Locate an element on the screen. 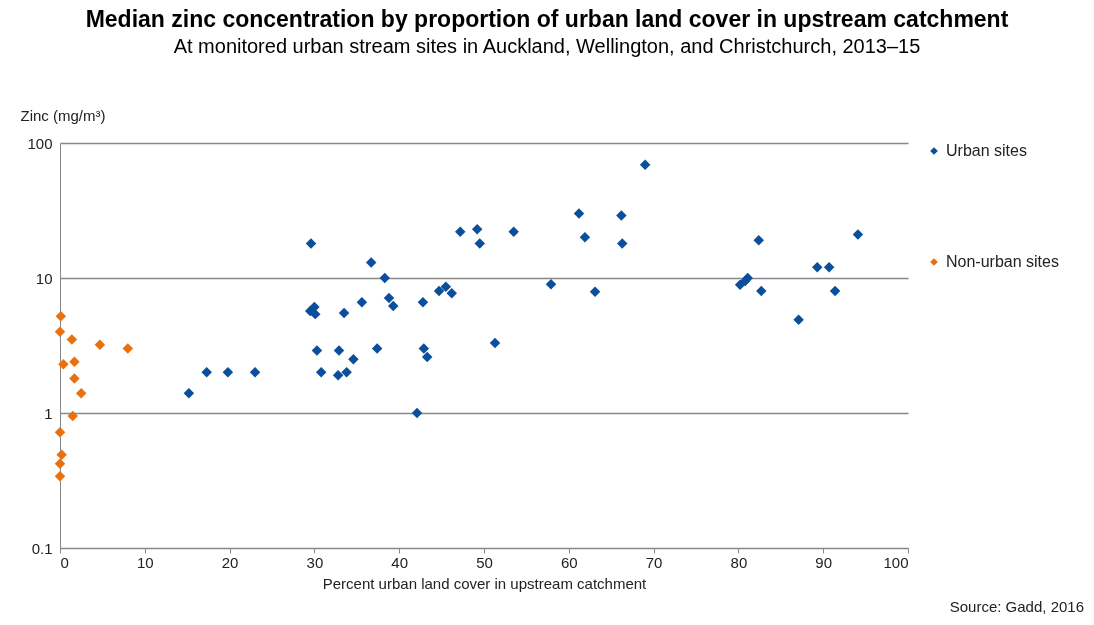 Image resolution: width=1094 pixels, height=625 pixels. x-tick-label: 100 is located at coordinates (896, 562).